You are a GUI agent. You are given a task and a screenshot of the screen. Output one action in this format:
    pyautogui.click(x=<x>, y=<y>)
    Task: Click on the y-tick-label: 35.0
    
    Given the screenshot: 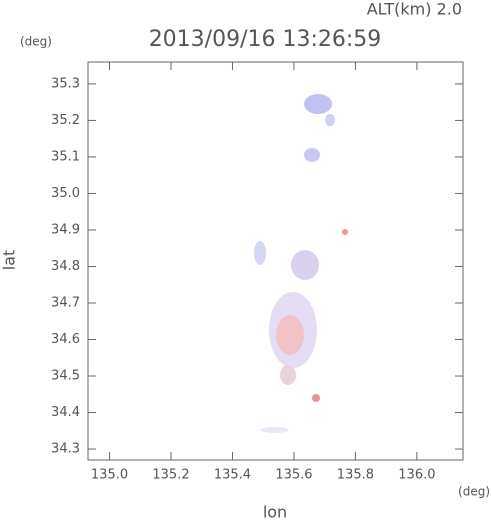 What is the action you would take?
    pyautogui.click(x=65, y=193)
    